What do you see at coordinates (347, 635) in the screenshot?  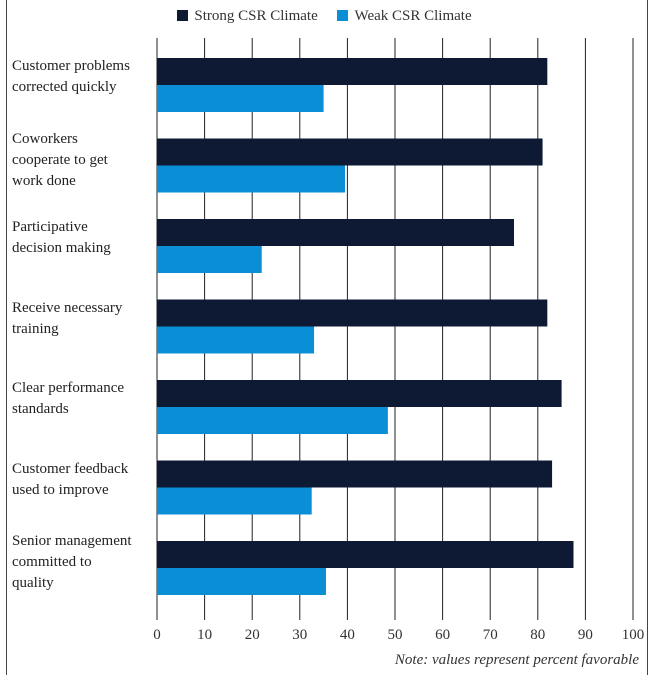 I see `x-tick-label: 40` at bounding box center [347, 635].